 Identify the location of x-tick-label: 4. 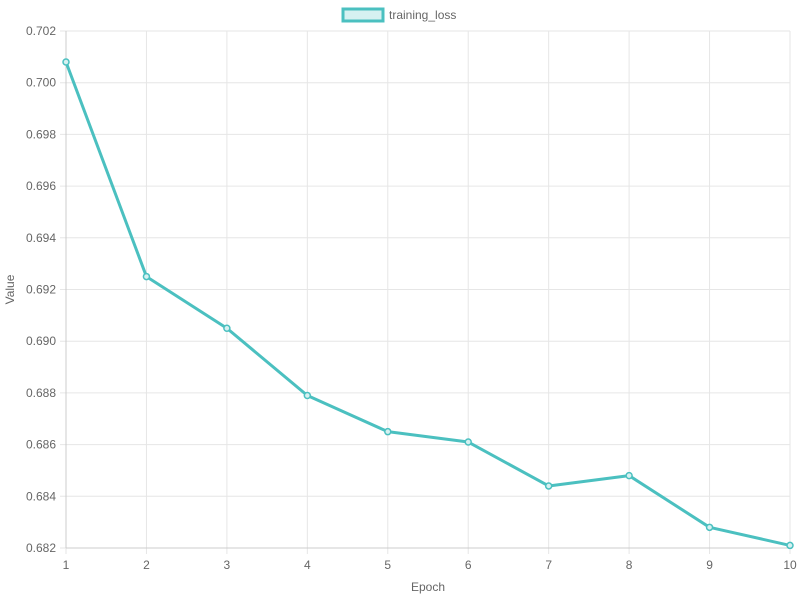
(307, 565).